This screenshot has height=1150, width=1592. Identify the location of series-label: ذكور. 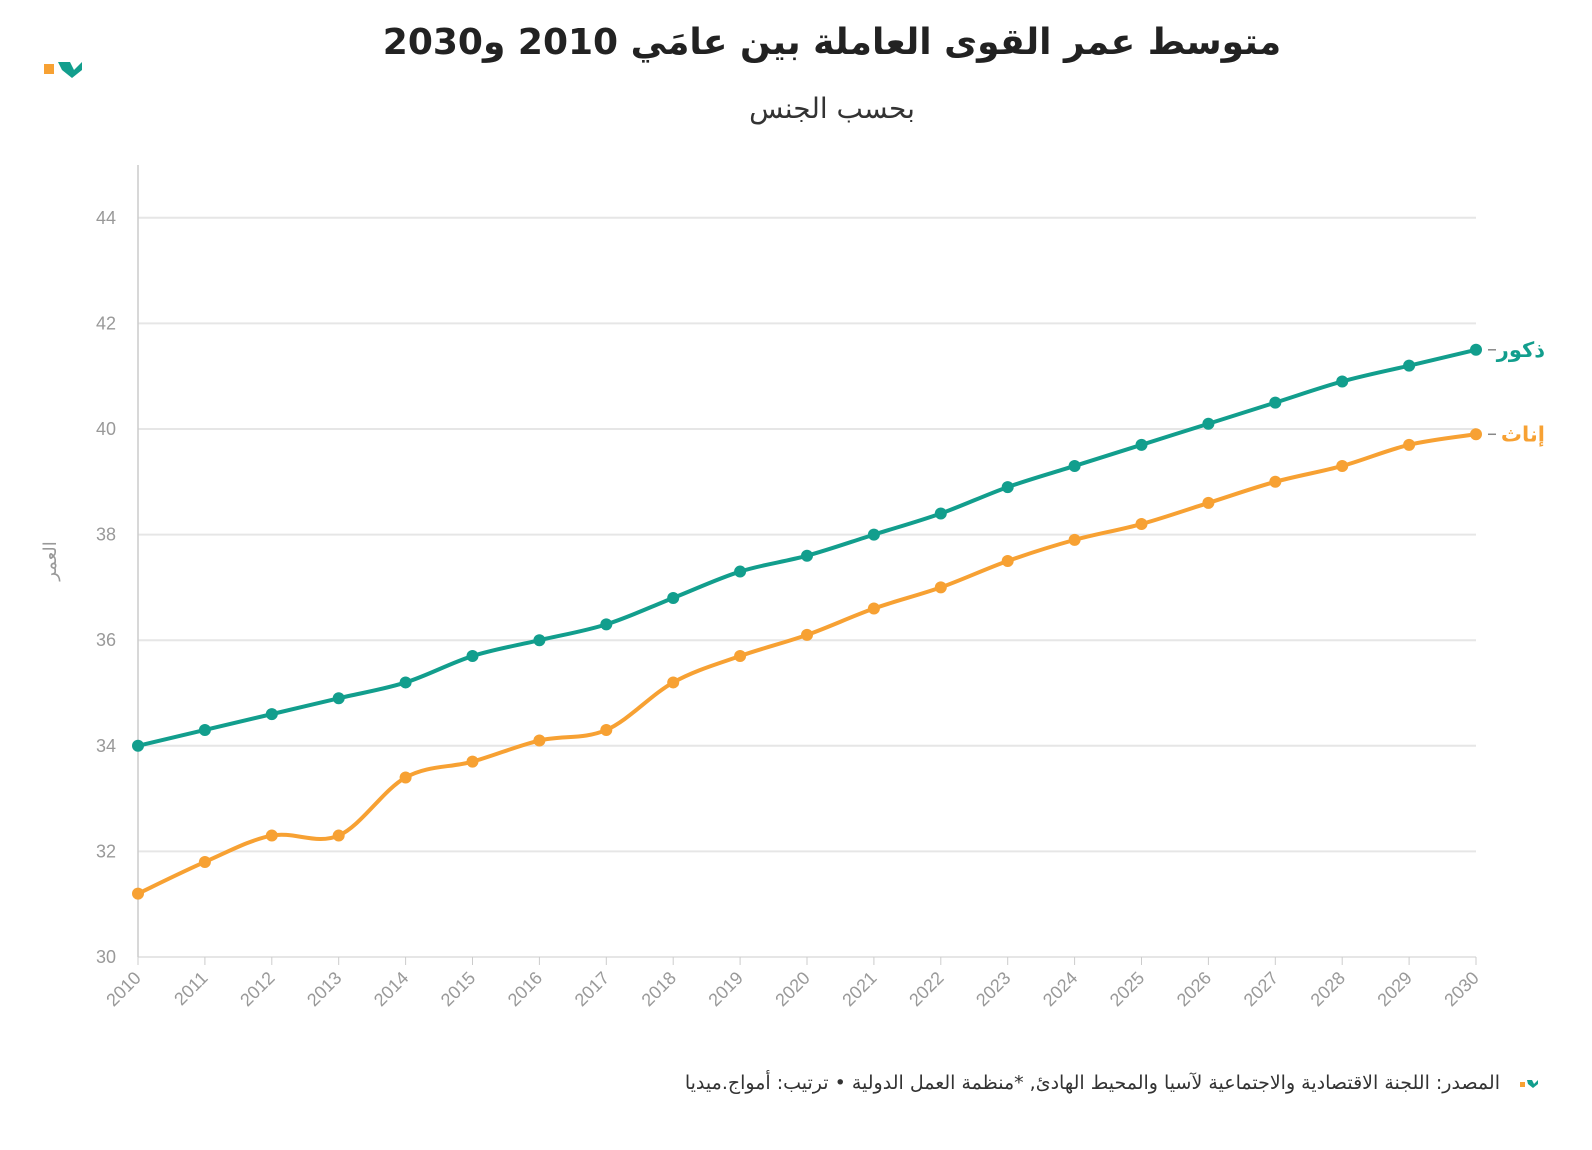
(1520, 350).